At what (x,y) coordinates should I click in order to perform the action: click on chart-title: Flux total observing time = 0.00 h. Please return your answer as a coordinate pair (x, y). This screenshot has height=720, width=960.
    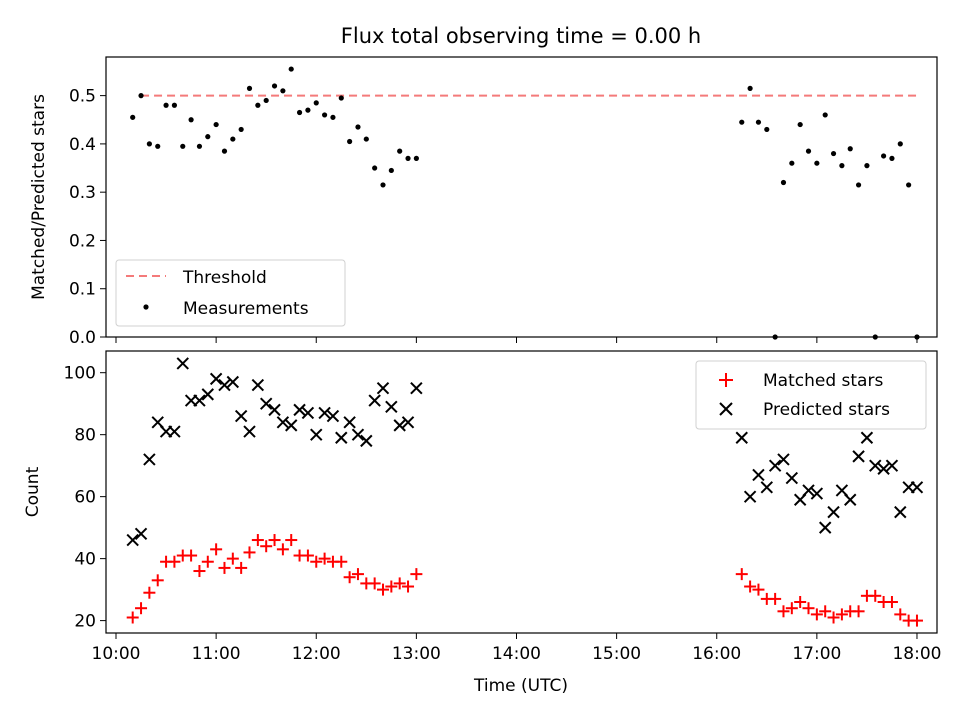
    Looking at the image, I should click on (521, 36).